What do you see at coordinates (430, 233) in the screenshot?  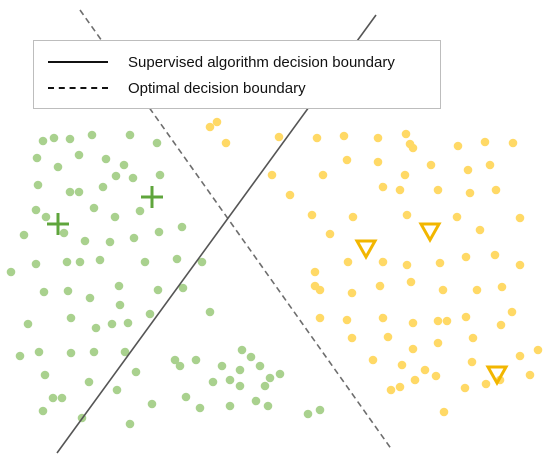 I see `triangle-marker-icon` at bounding box center [430, 233].